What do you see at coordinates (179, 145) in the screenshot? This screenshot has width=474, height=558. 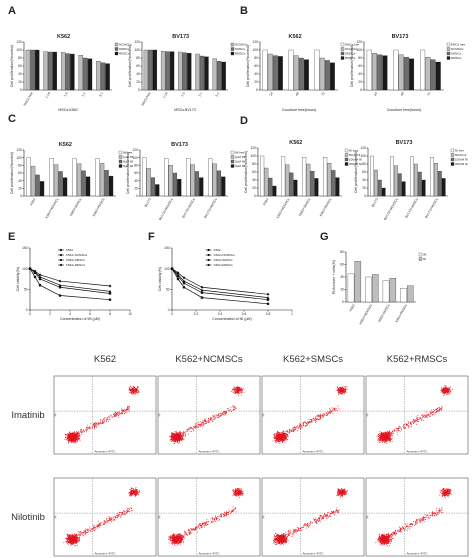 I see `chart-title: BV173` at bounding box center [179, 145].